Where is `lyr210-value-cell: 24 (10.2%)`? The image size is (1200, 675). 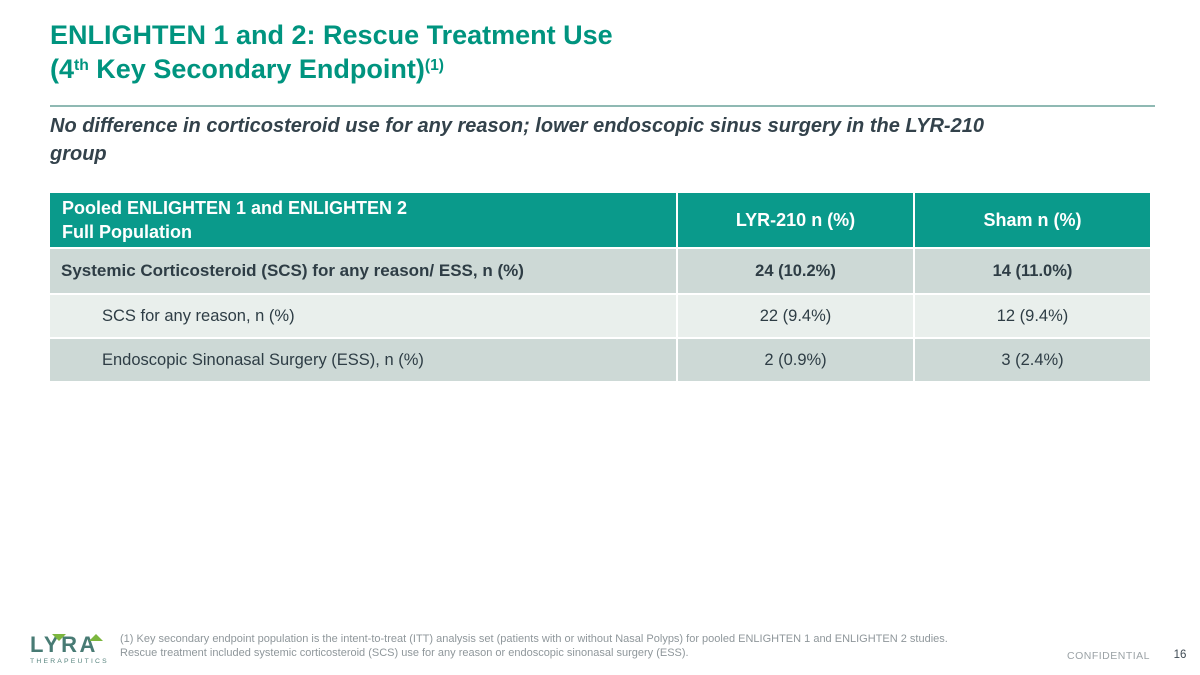 lyr210-value-cell: 24 (10.2%) is located at coordinates (795, 271).